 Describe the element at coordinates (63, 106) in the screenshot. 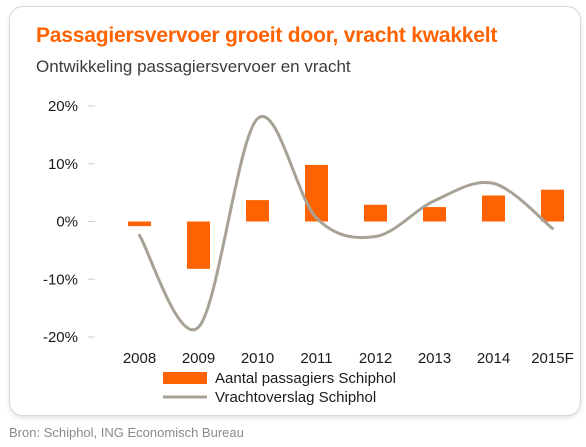

I see `y-tick-label: 20%` at that location.